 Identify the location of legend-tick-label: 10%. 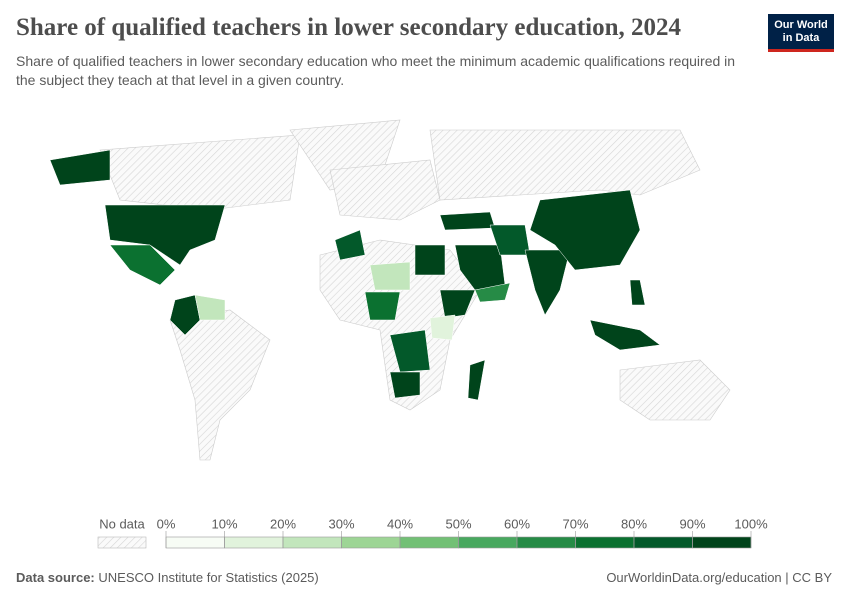
(224, 523).